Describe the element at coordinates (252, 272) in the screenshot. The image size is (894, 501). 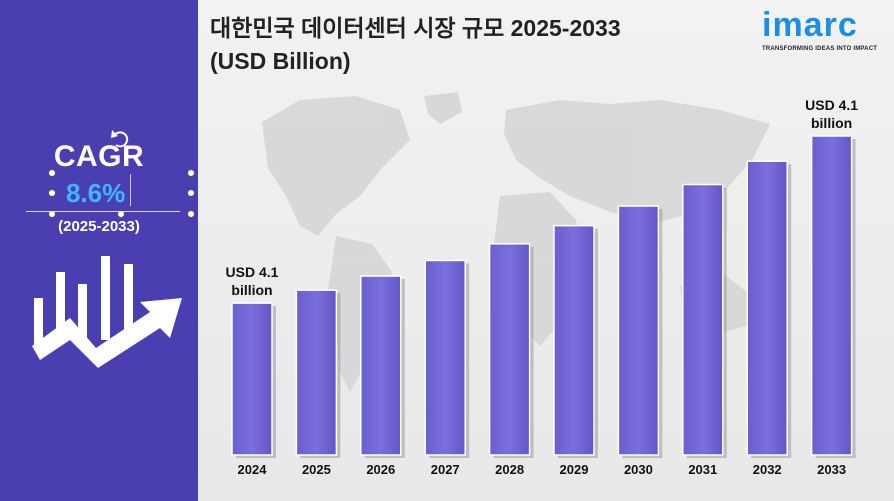
I see `data-label-2024-line1: USD 4.1` at that location.